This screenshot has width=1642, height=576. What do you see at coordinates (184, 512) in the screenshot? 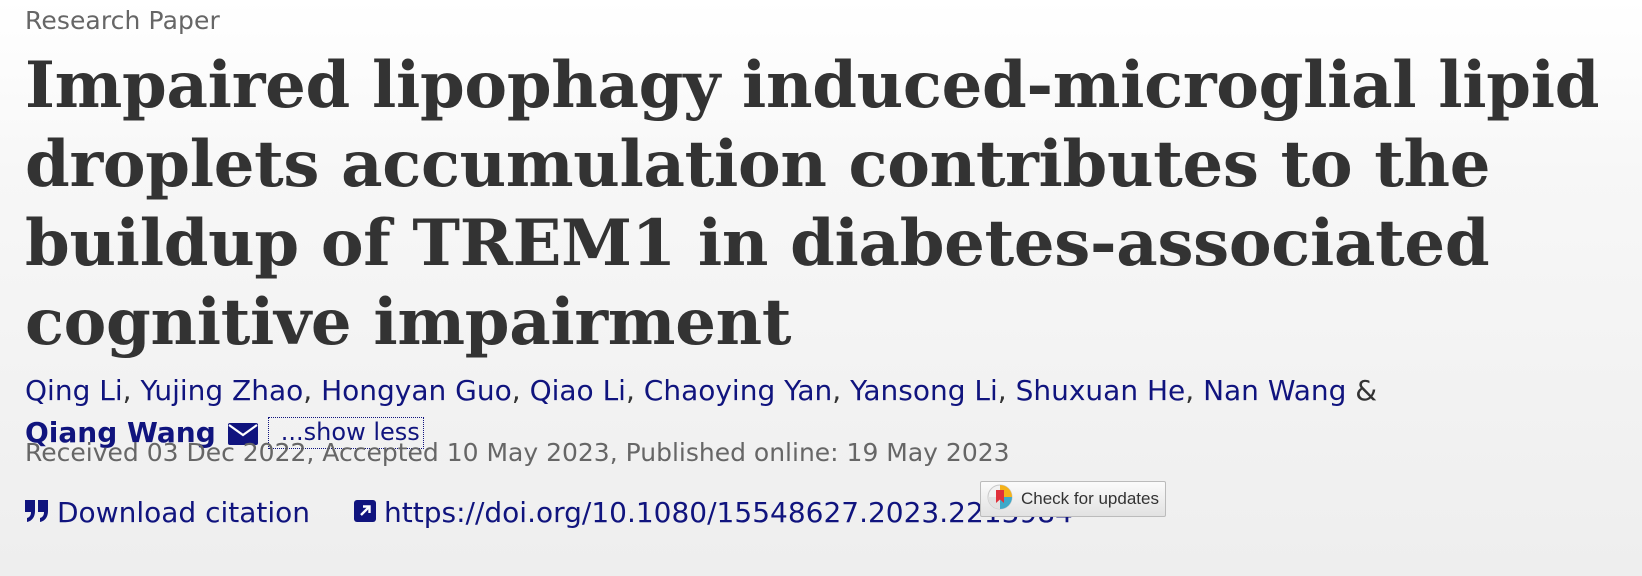
I see `download-citation-label: Download citation` at bounding box center [184, 512].